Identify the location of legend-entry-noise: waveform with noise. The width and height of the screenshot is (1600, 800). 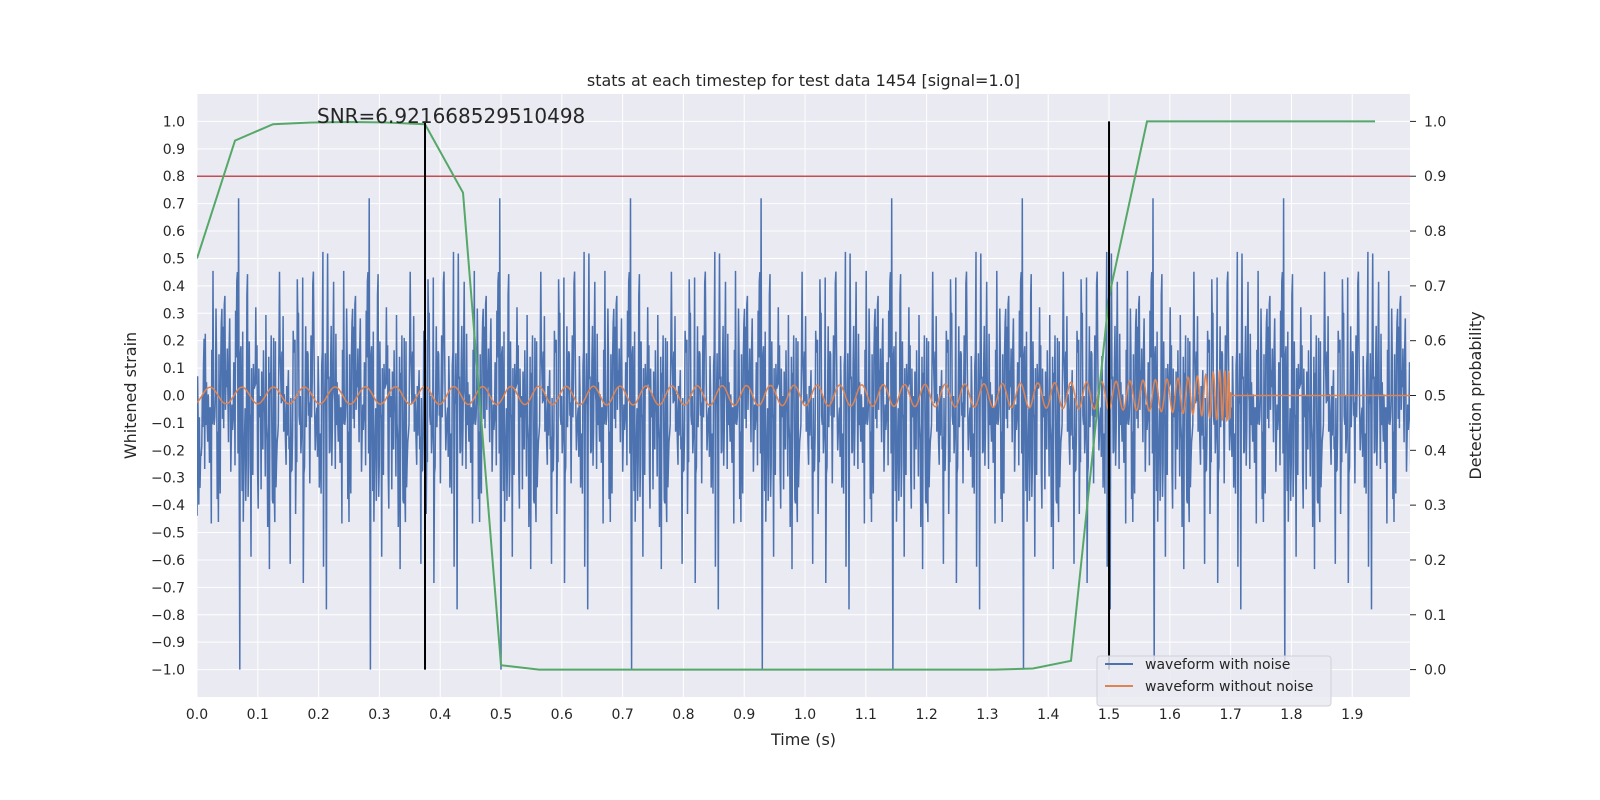
(1217, 665).